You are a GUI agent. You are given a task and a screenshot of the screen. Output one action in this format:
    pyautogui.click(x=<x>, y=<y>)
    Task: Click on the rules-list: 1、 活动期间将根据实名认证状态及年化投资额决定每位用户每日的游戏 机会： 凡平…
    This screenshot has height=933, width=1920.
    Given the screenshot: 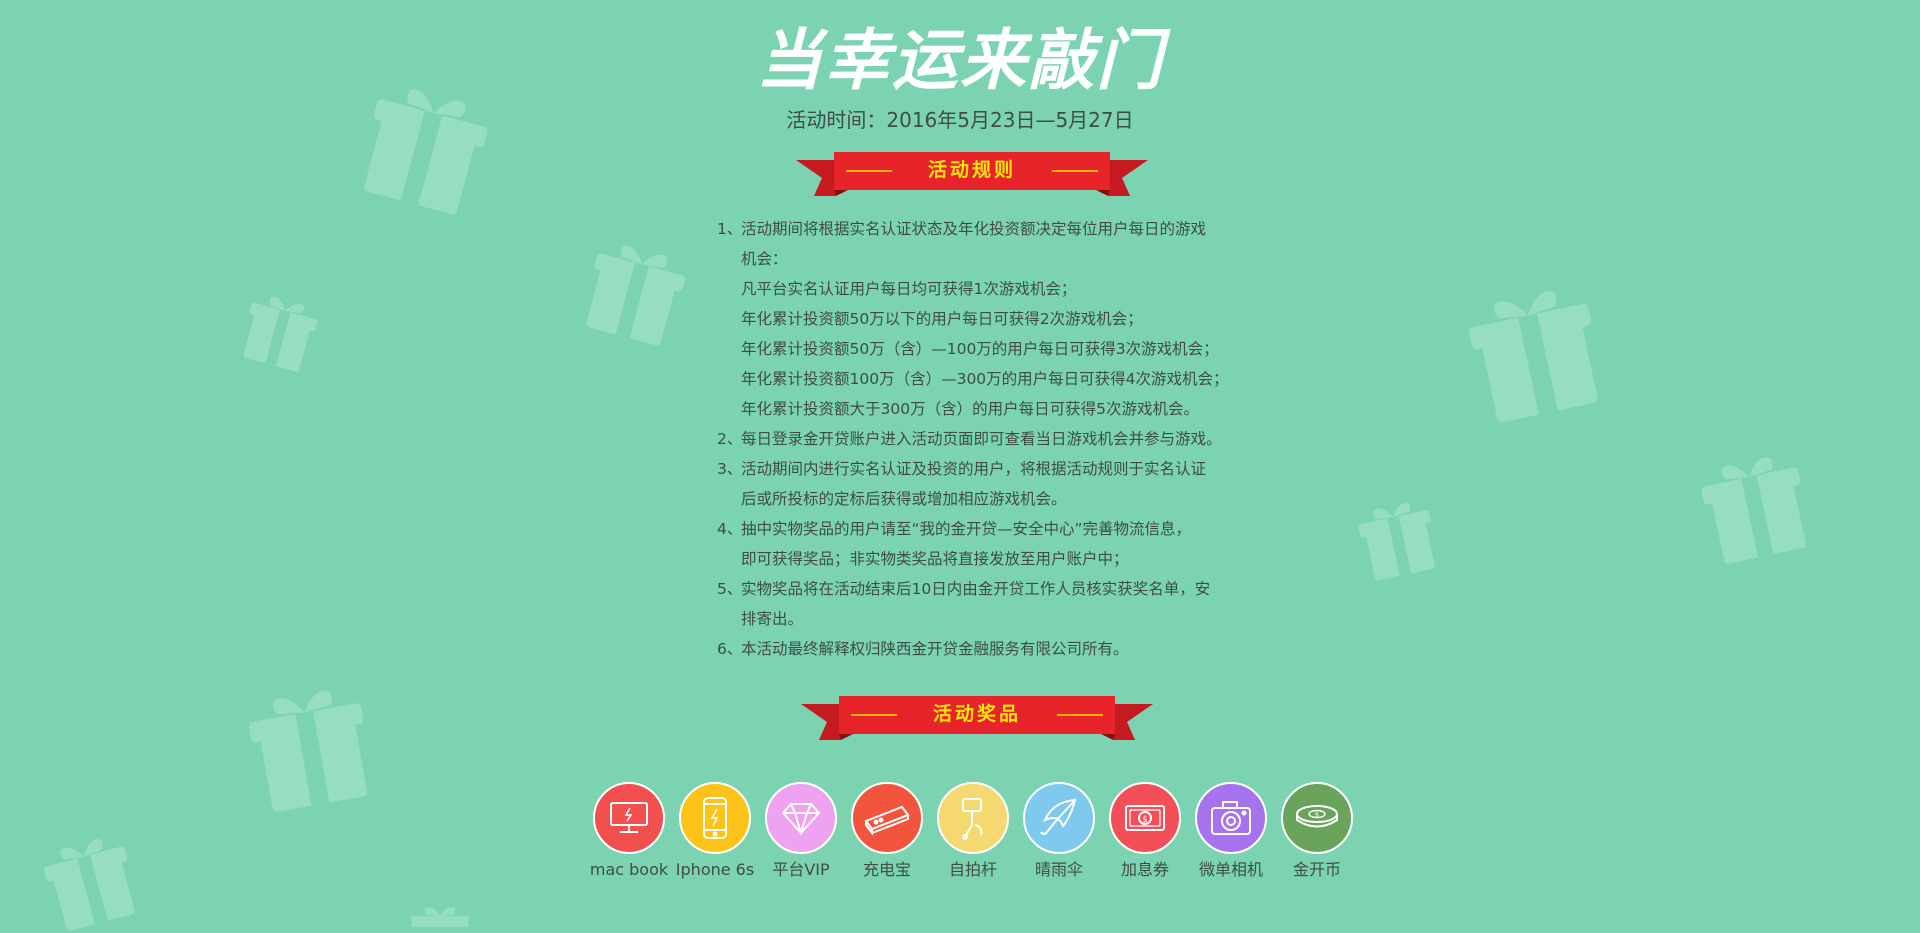 What is the action you would take?
    pyautogui.click(x=987, y=439)
    